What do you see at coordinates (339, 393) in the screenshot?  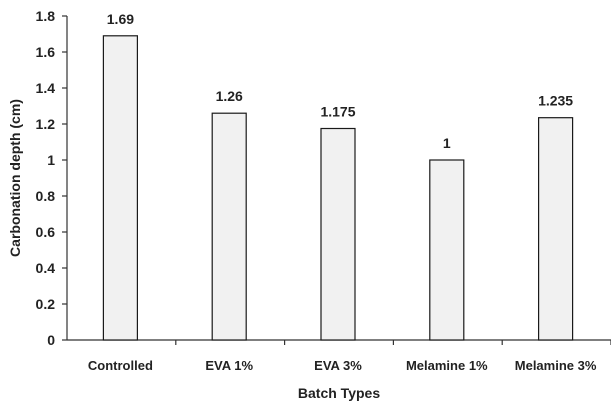 I see `x-axis-title: Batch Types` at bounding box center [339, 393].